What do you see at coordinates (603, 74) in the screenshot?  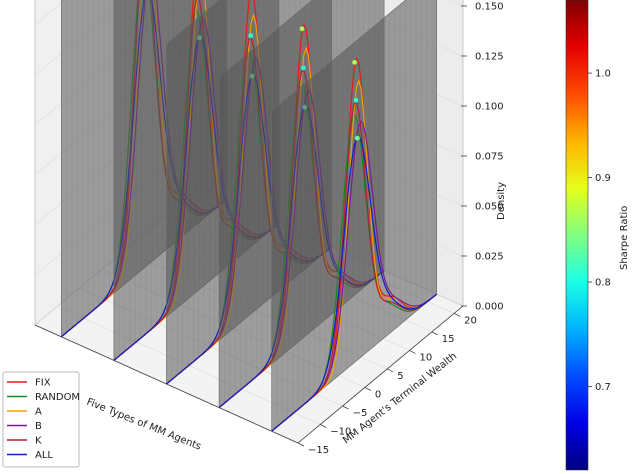 I see `colorbar-tick-label: 1.0` at bounding box center [603, 74].